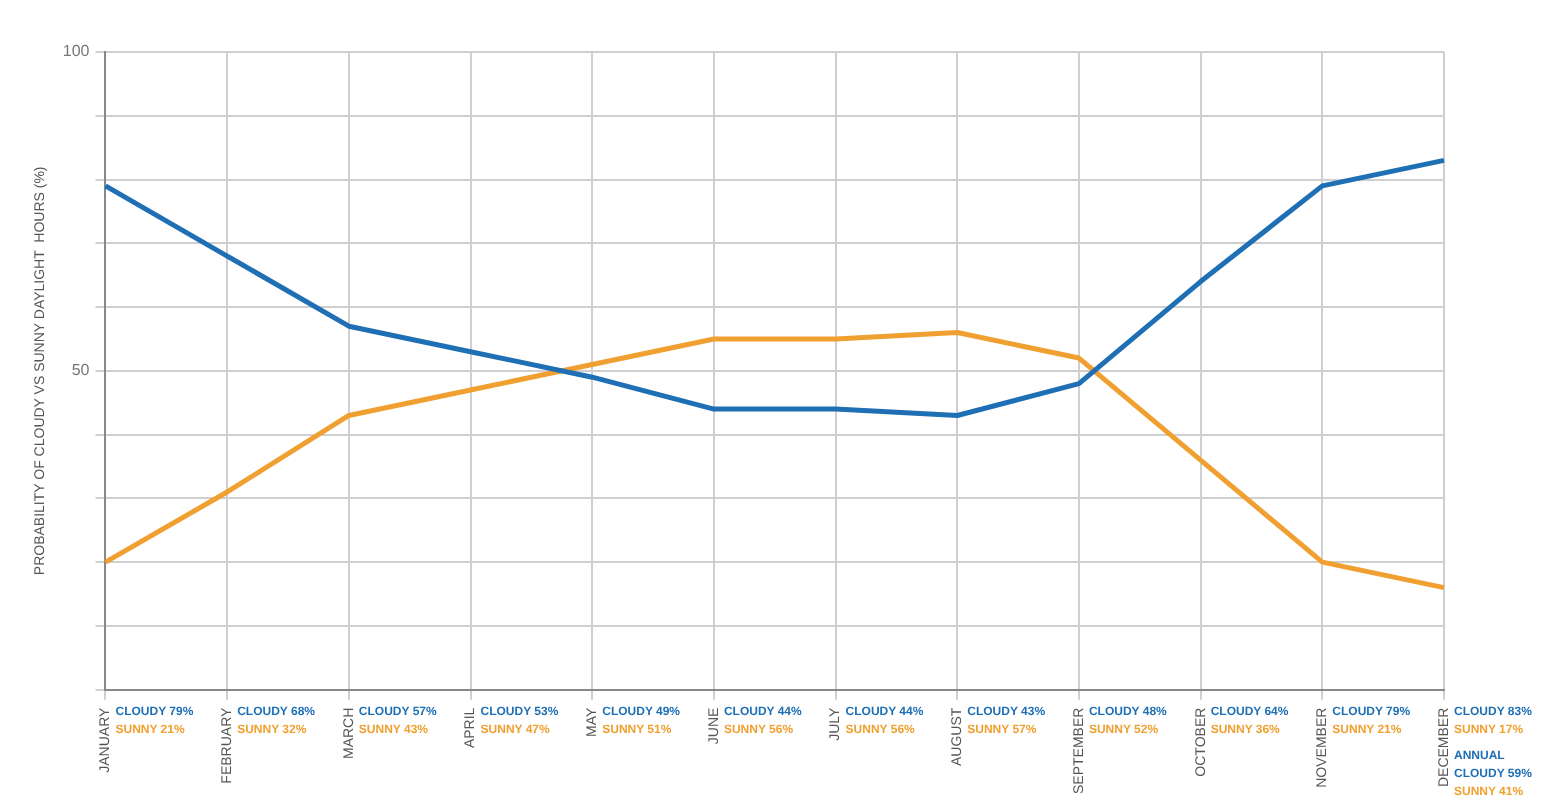  What do you see at coordinates (76, 51) in the screenshot?
I see `y-tick-label: 100` at bounding box center [76, 51].